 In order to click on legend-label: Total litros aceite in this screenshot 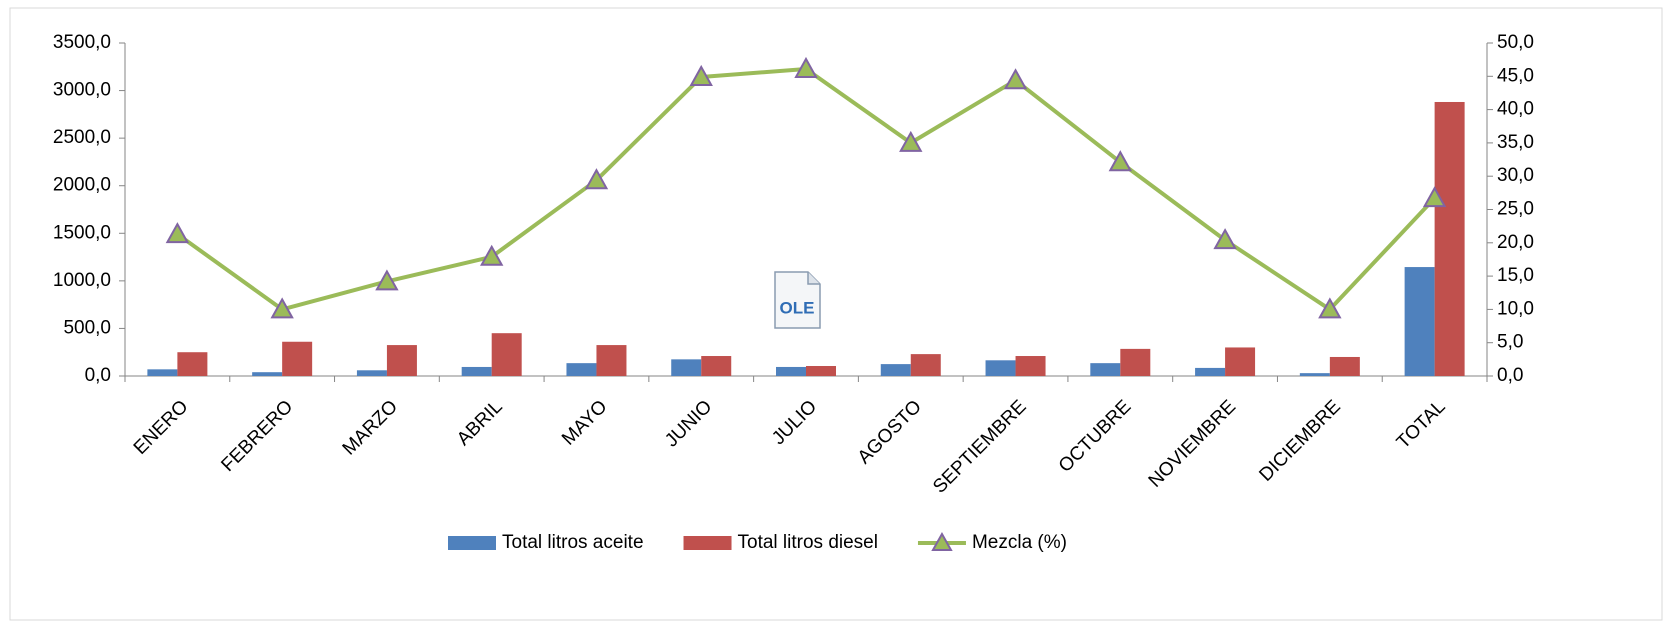, I will do `click(573, 542)`.